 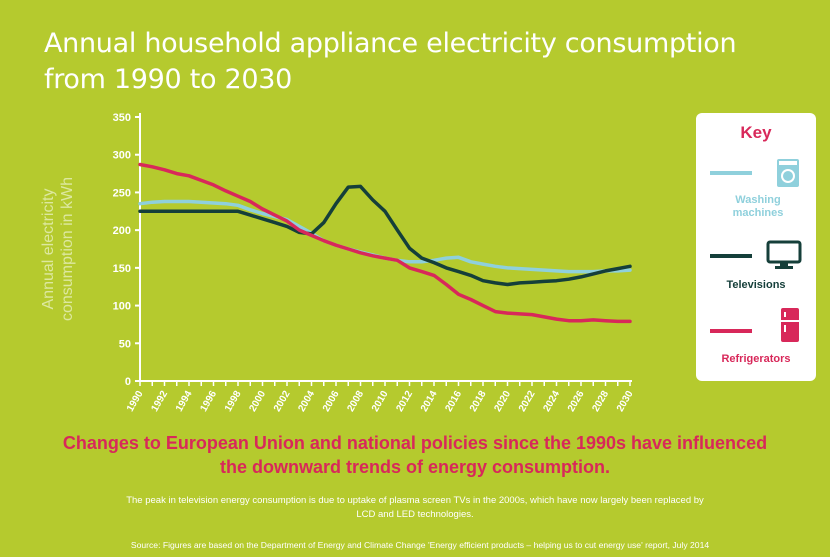 What do you see at coordinates (122, 118) in the screenshot?
I see `y-tick-label: 350` at bounding box center [122, 118].